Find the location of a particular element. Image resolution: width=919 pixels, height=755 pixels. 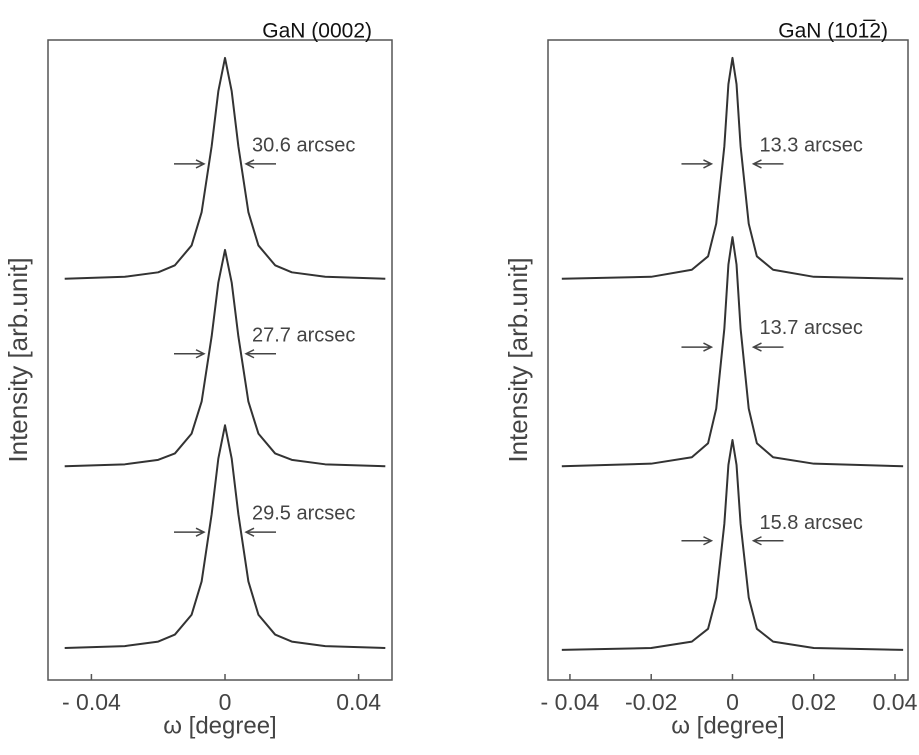

fwhm-annotation: 30.6 arcsec is located at coordinates (303, 146).